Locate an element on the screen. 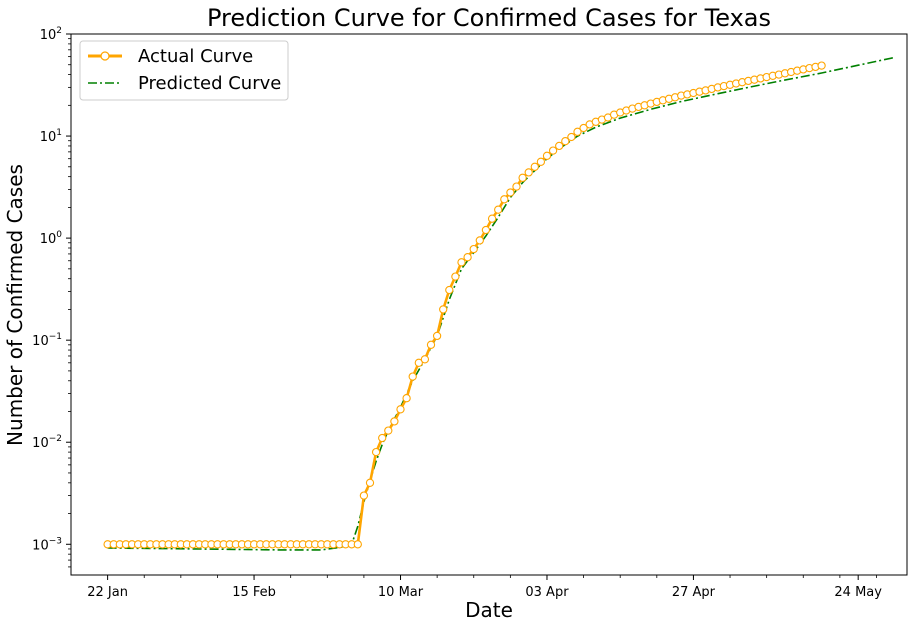 This screenshot has width=915, height=628. x-axis-label: Date is located at coordinates (489, 610).